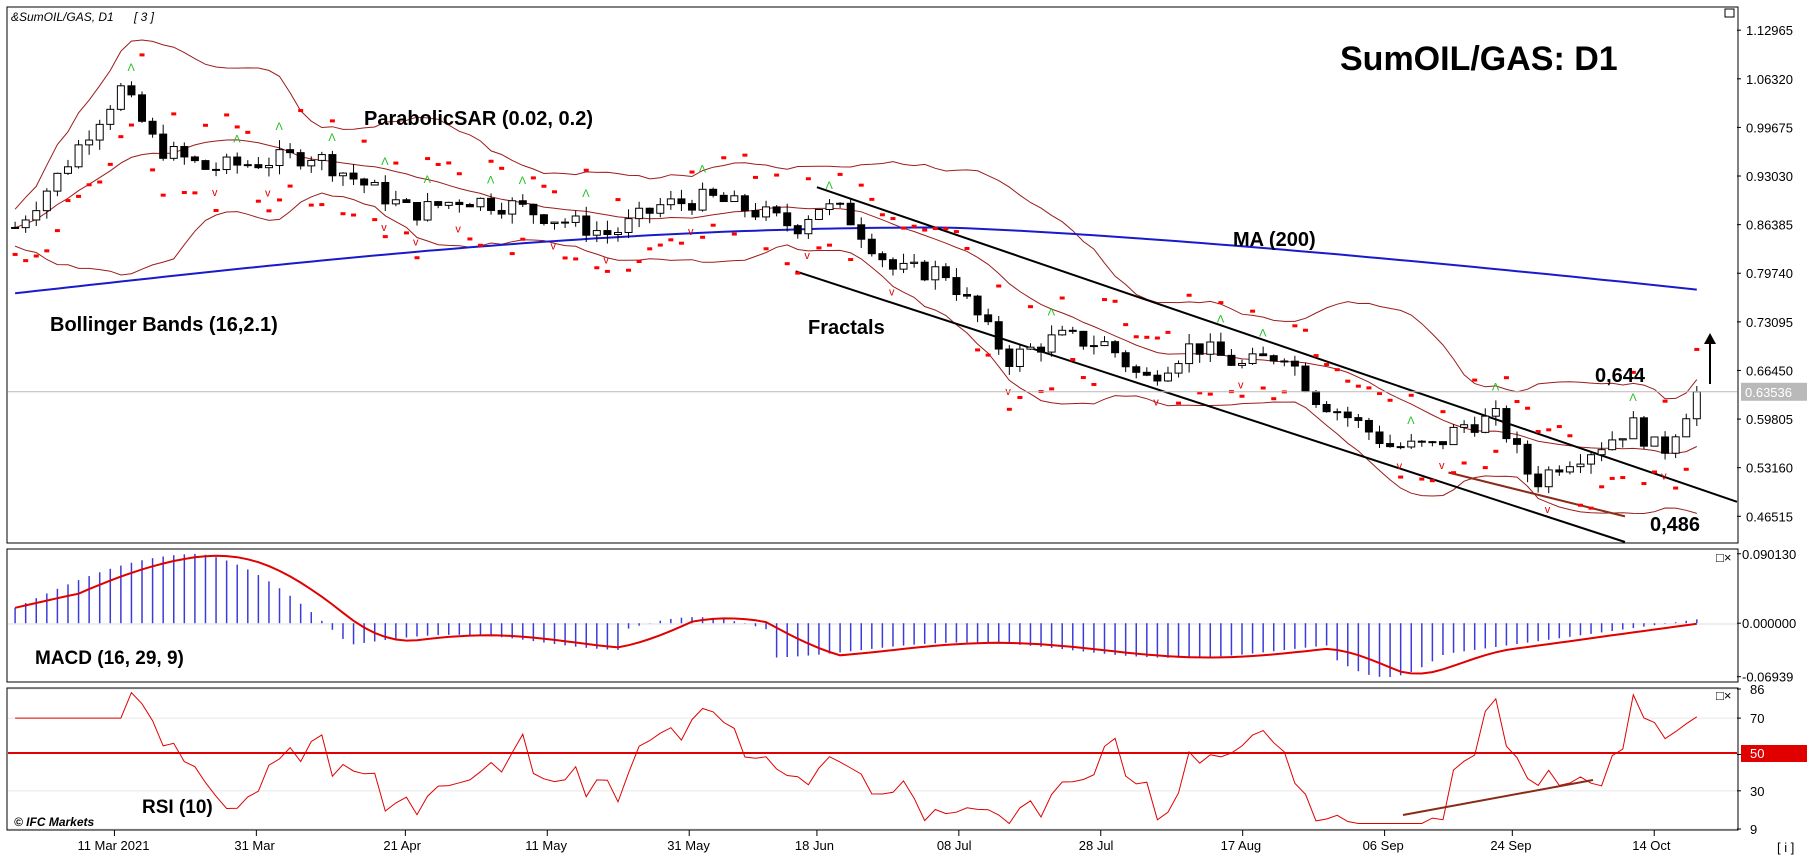 The width and height of the screenshot is (1813, 858). Describe the element at coordinates (1723, 557) in the screenshot. I see `macd-close-icon: □×` at that location.